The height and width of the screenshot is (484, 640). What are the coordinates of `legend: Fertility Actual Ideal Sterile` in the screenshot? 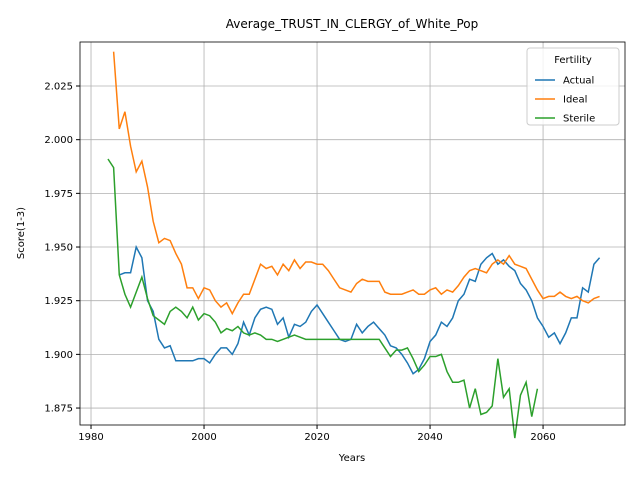 It's located at (573, 86).